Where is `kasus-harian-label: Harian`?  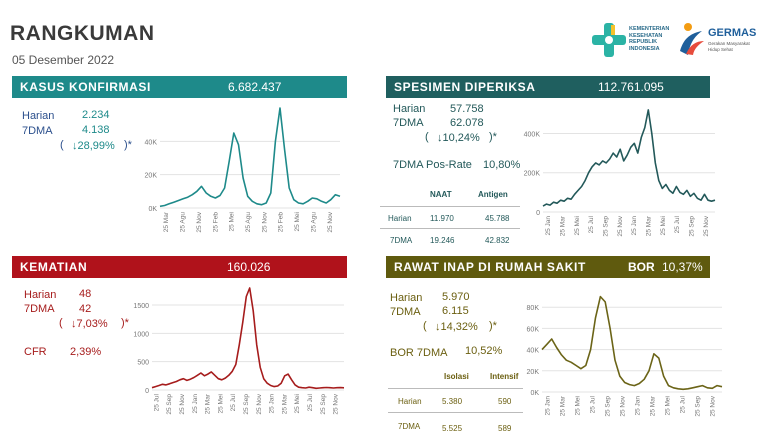 kasus-harian-label: Harian is located at coordinates (38, 116).